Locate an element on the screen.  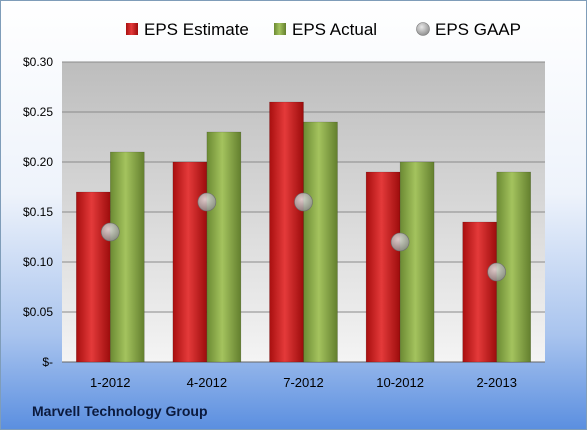
legend-swatch-estimate is located at coordinates (132, 29).